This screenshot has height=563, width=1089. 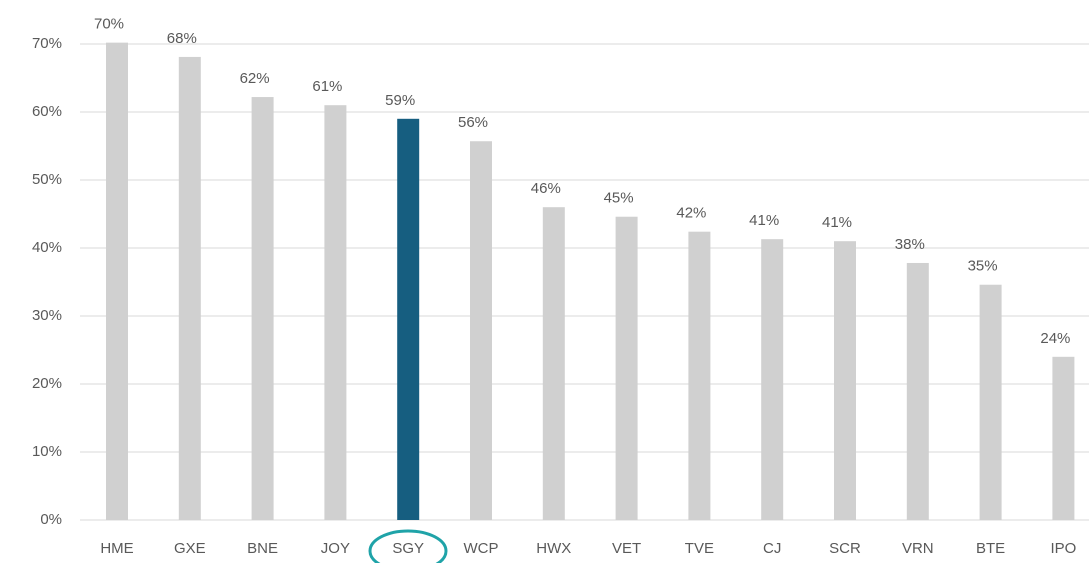 I want to click on y-tick-label: 30%, so click(x=47, y=315).